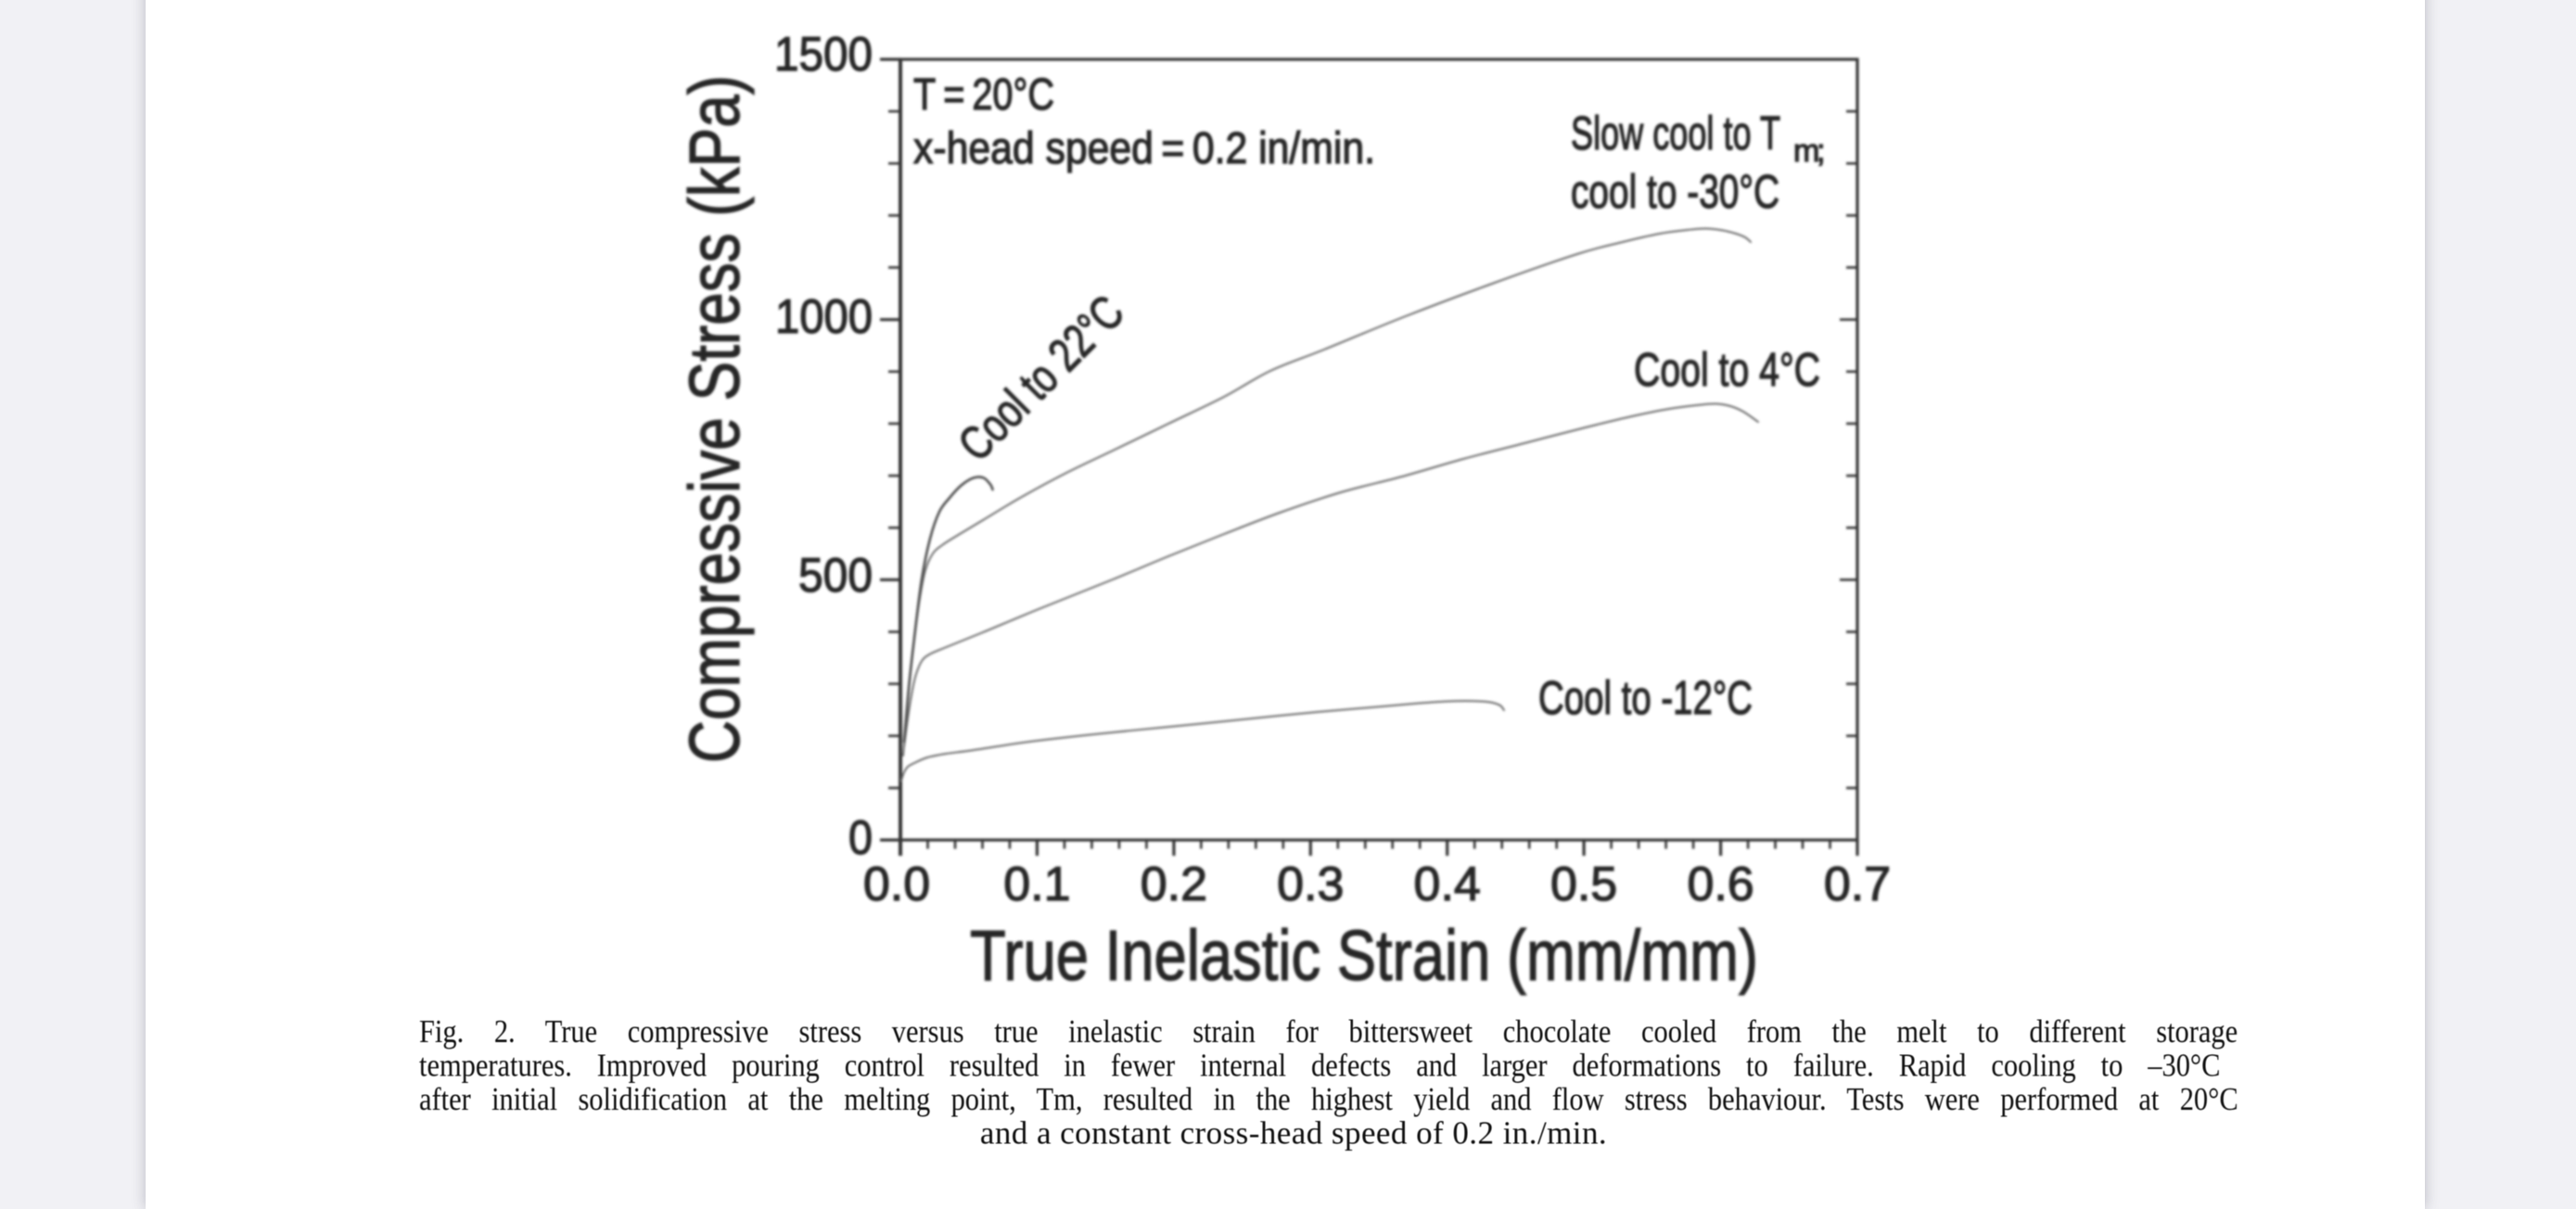 The height and width of the screenshot is (1209, 2576). Describe the element at coordinates (715, 419) in the screenshot. I see `svg-text: Compressive Stress (kPa)` at that location.